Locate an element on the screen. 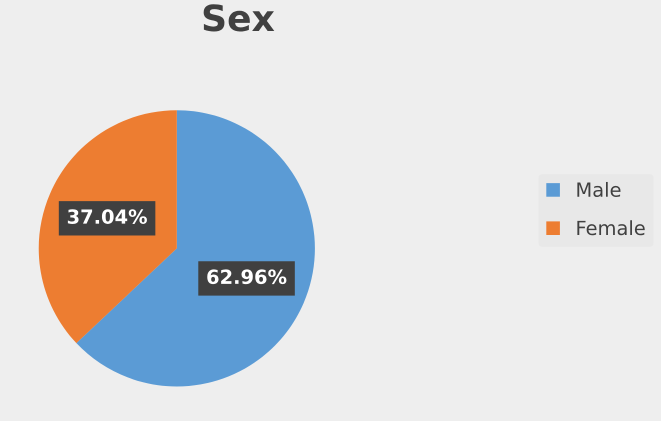  chart-title: Sex is located at coordinates (239, 18).